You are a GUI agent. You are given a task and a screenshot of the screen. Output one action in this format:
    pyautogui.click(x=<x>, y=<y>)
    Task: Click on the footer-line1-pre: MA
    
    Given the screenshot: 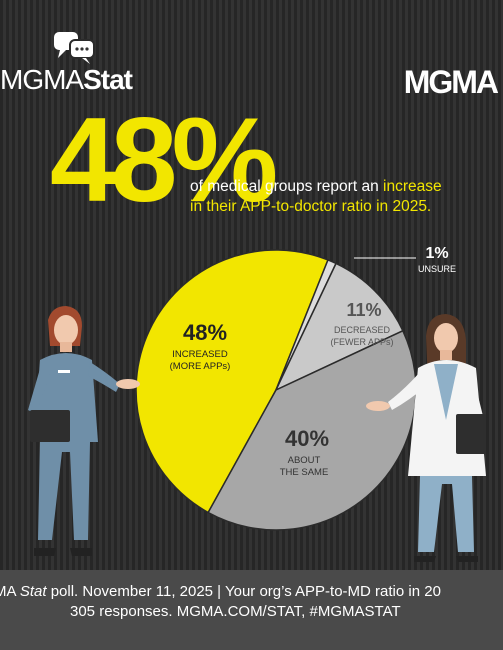 What is the action you would take?
    pyautogui.click(x=8, y=591)
    